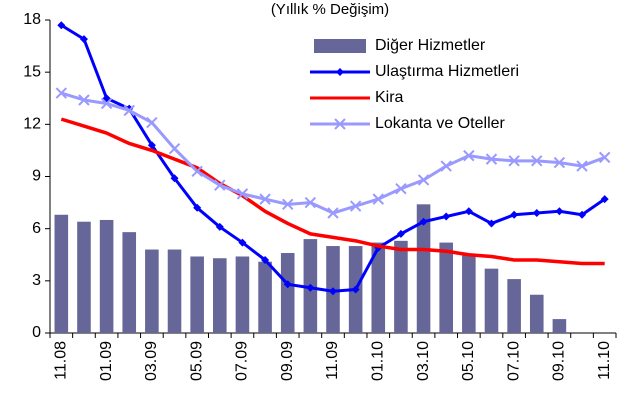 The width and height of the screenshot is (627, 406). I want to click on legend-label: Diğer Hizmetler, so click(430, 45).